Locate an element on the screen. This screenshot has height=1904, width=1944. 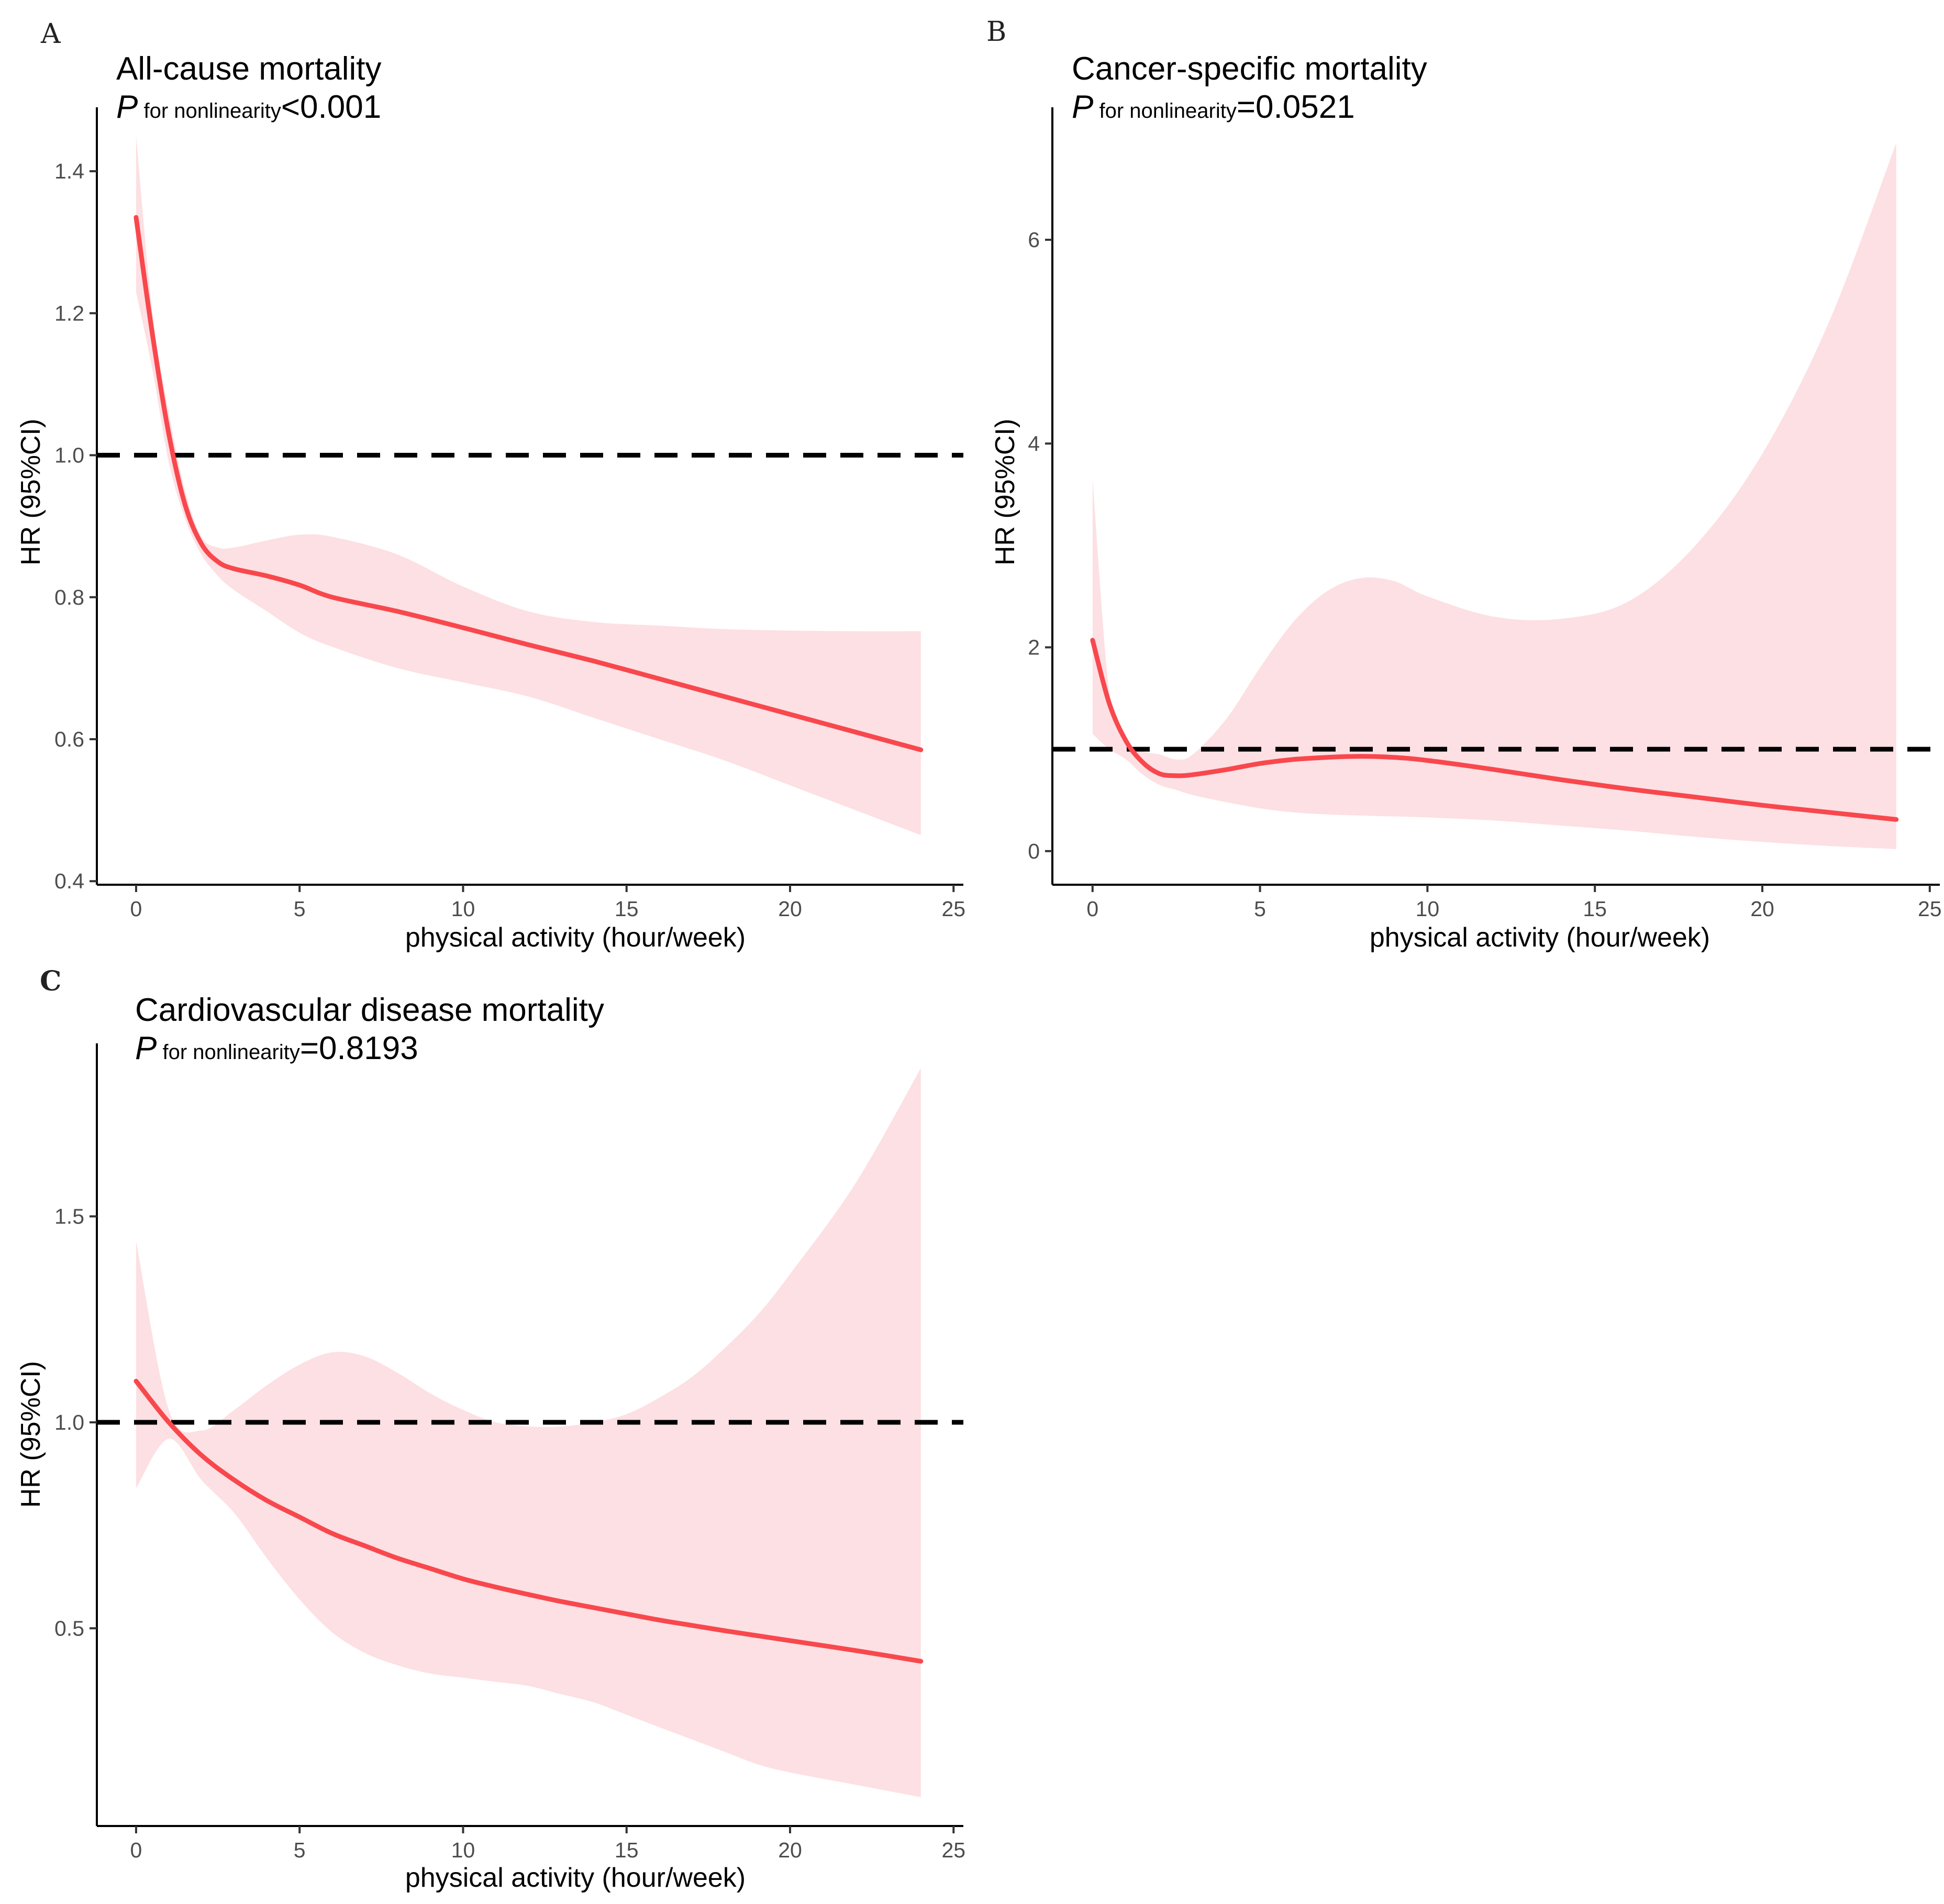
panel-letter-b: B is located at coordinates (996, 32).